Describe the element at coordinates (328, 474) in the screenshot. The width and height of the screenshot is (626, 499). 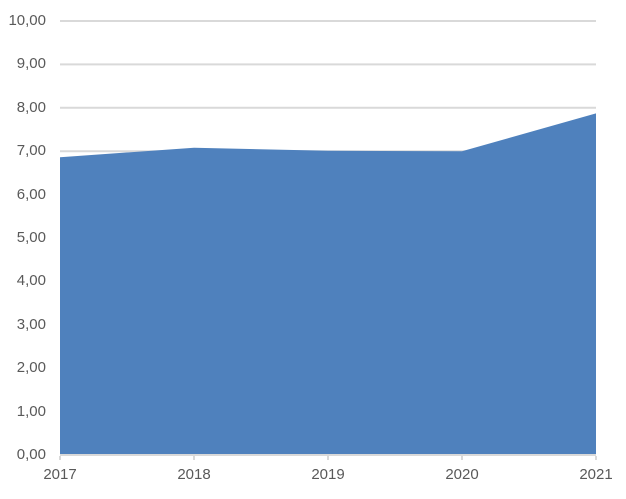
I see `x-axis-tick-label: 2019` at that location.